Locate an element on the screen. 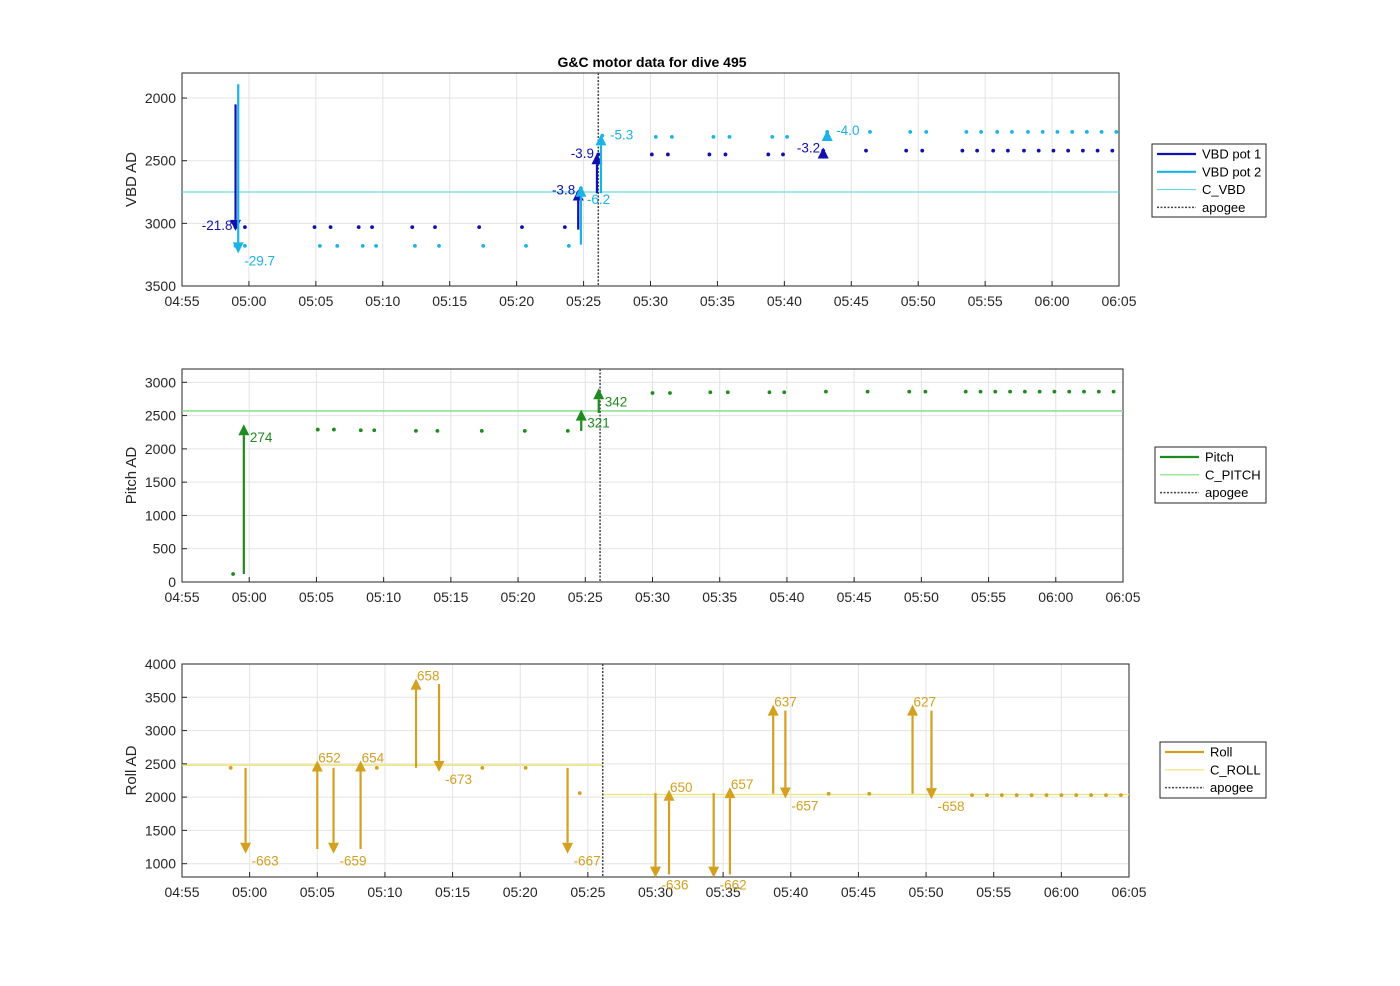  move-data-label: -673 is located at coordinates (458, 779).